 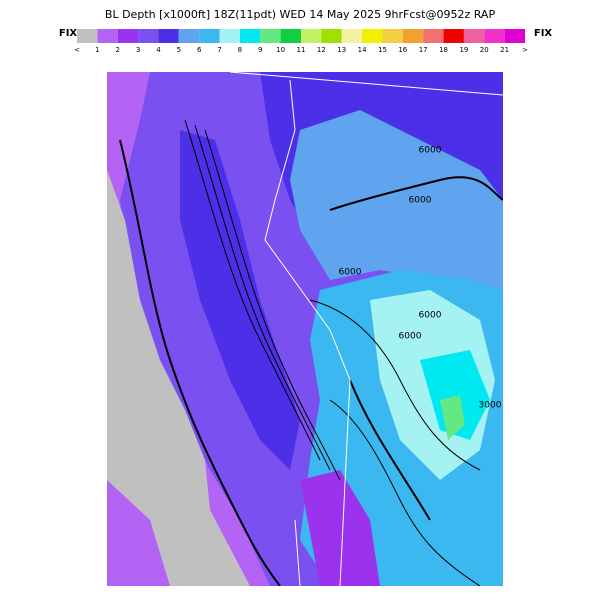 I want to click on colorbar-label: 20, so click(x=484, y=50).